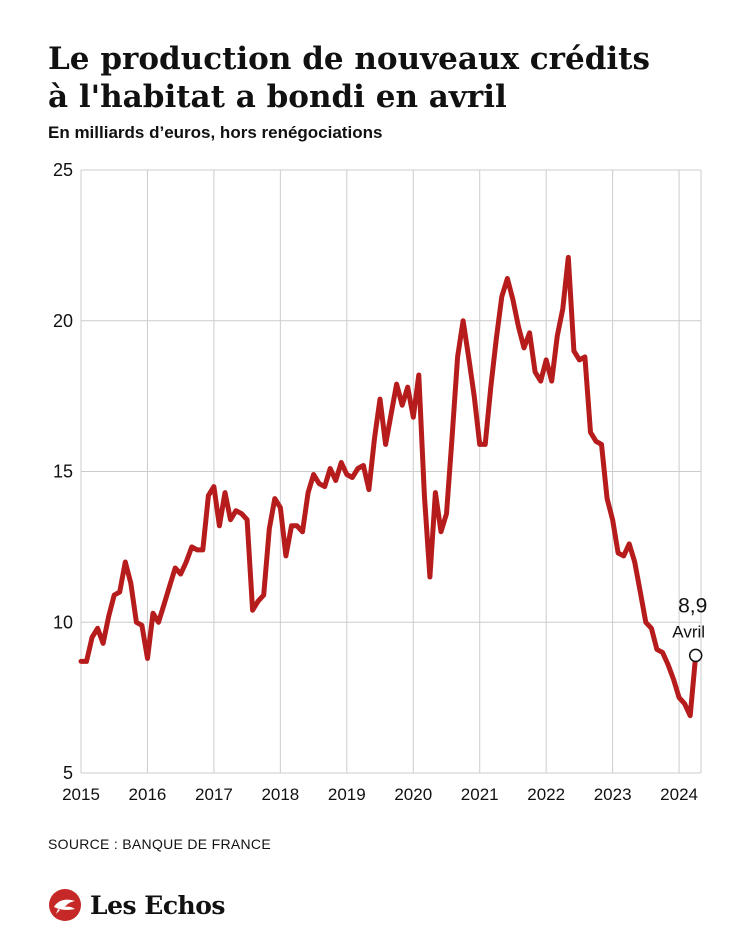 Image resolution: width=750 pixels, height=938 pixels. What do you see at coordinates (63, 622) in the screenshot?
I see `y-tick-label: 10` at bounding box center [63, 622].